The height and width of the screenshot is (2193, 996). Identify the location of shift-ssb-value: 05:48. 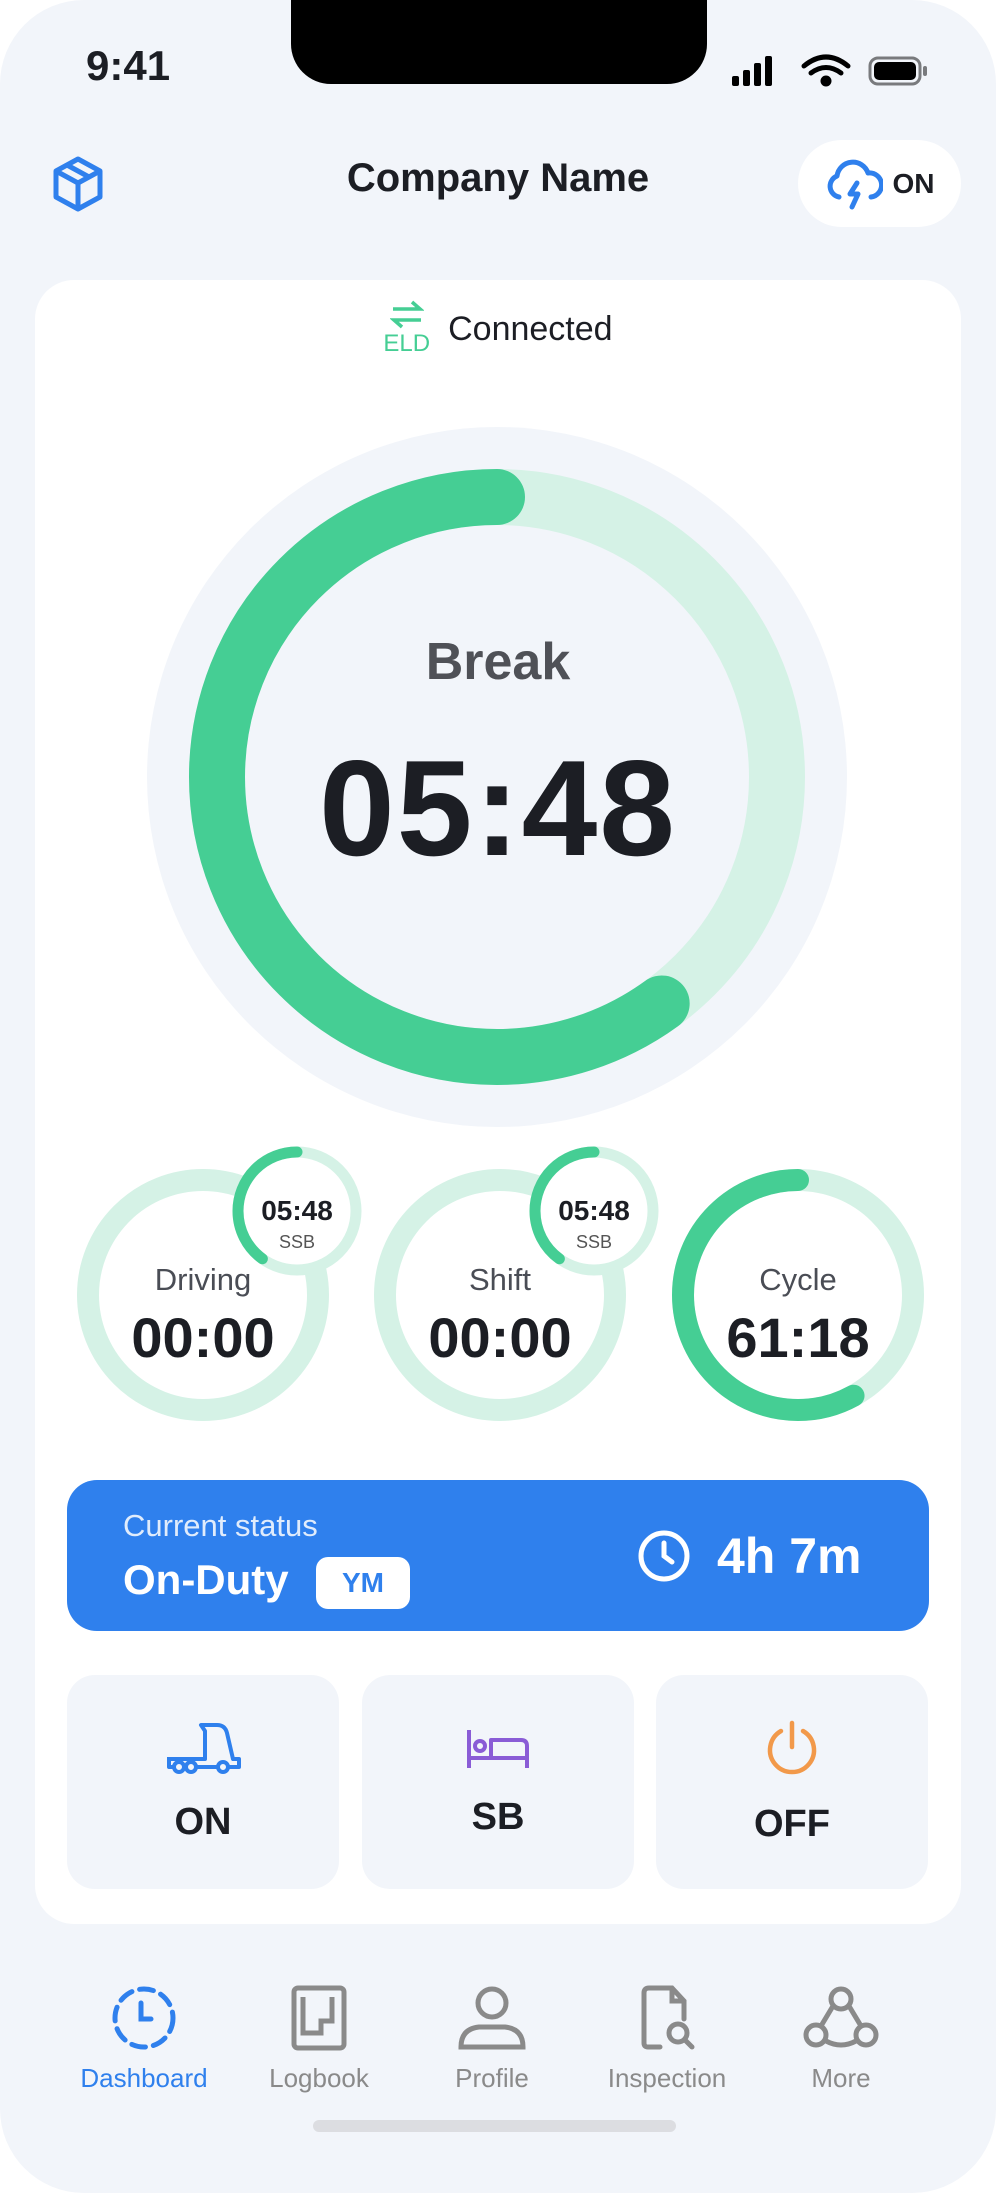
(594, 1210).